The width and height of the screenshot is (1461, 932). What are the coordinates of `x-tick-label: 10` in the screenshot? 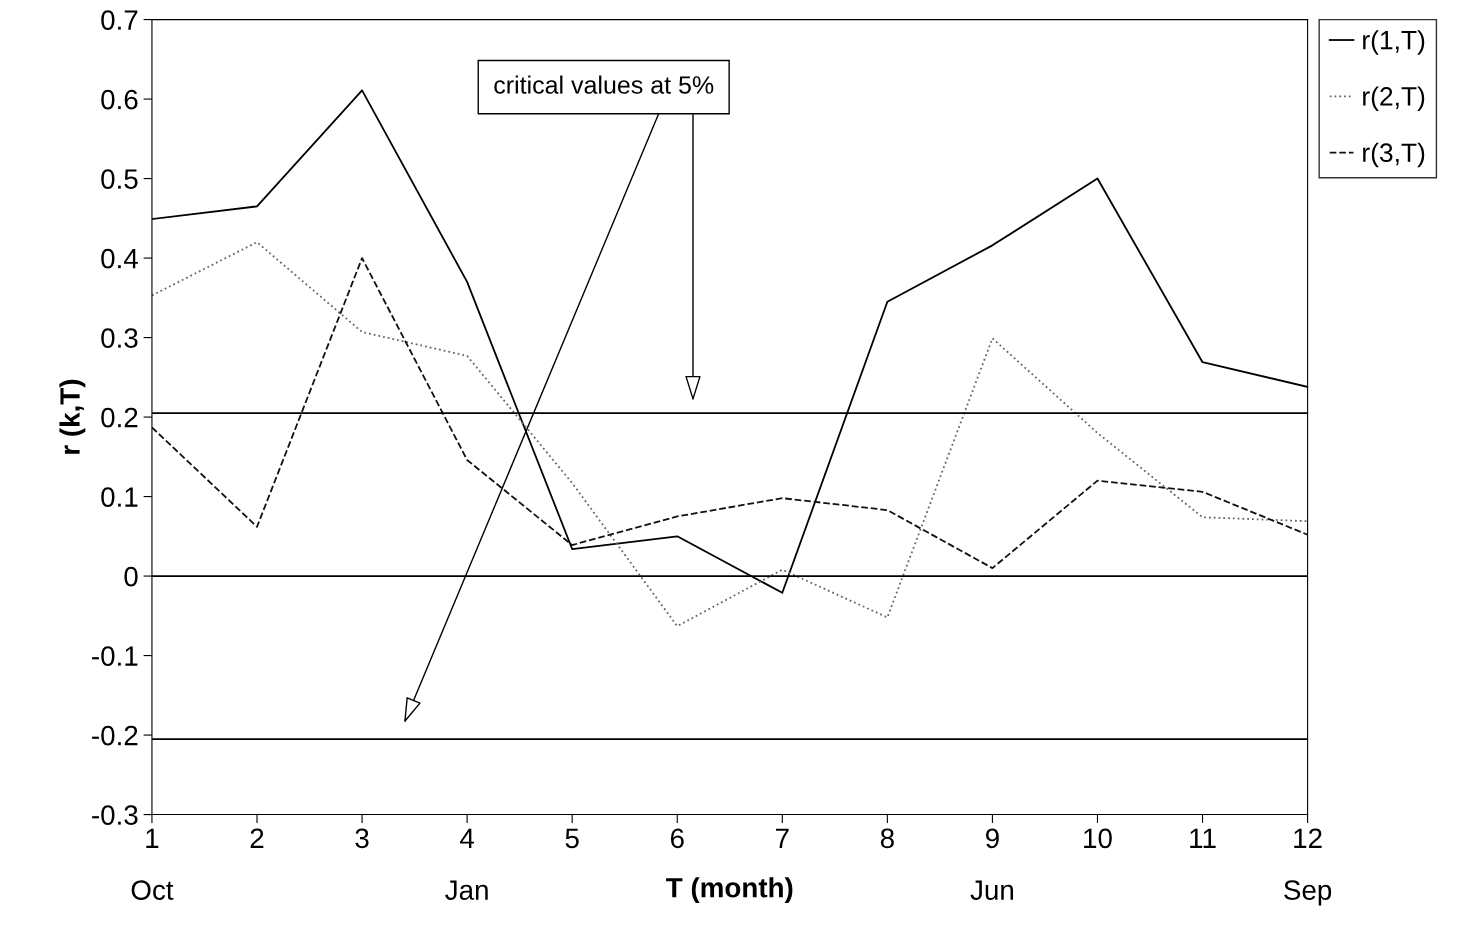 It's located at (1098, 838).